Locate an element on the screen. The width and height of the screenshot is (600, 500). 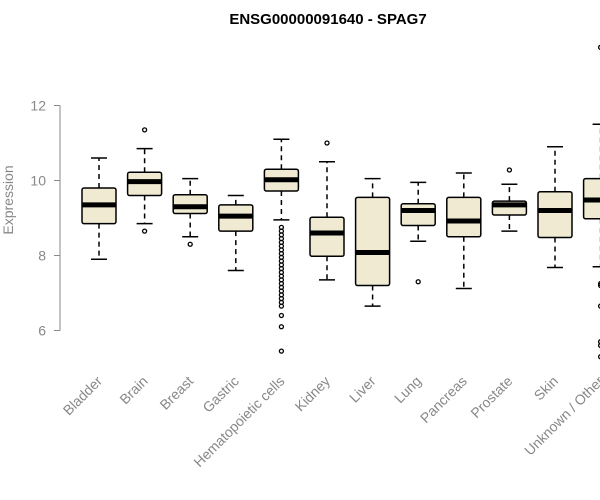
box-liver is located at coordinates (372, 242).